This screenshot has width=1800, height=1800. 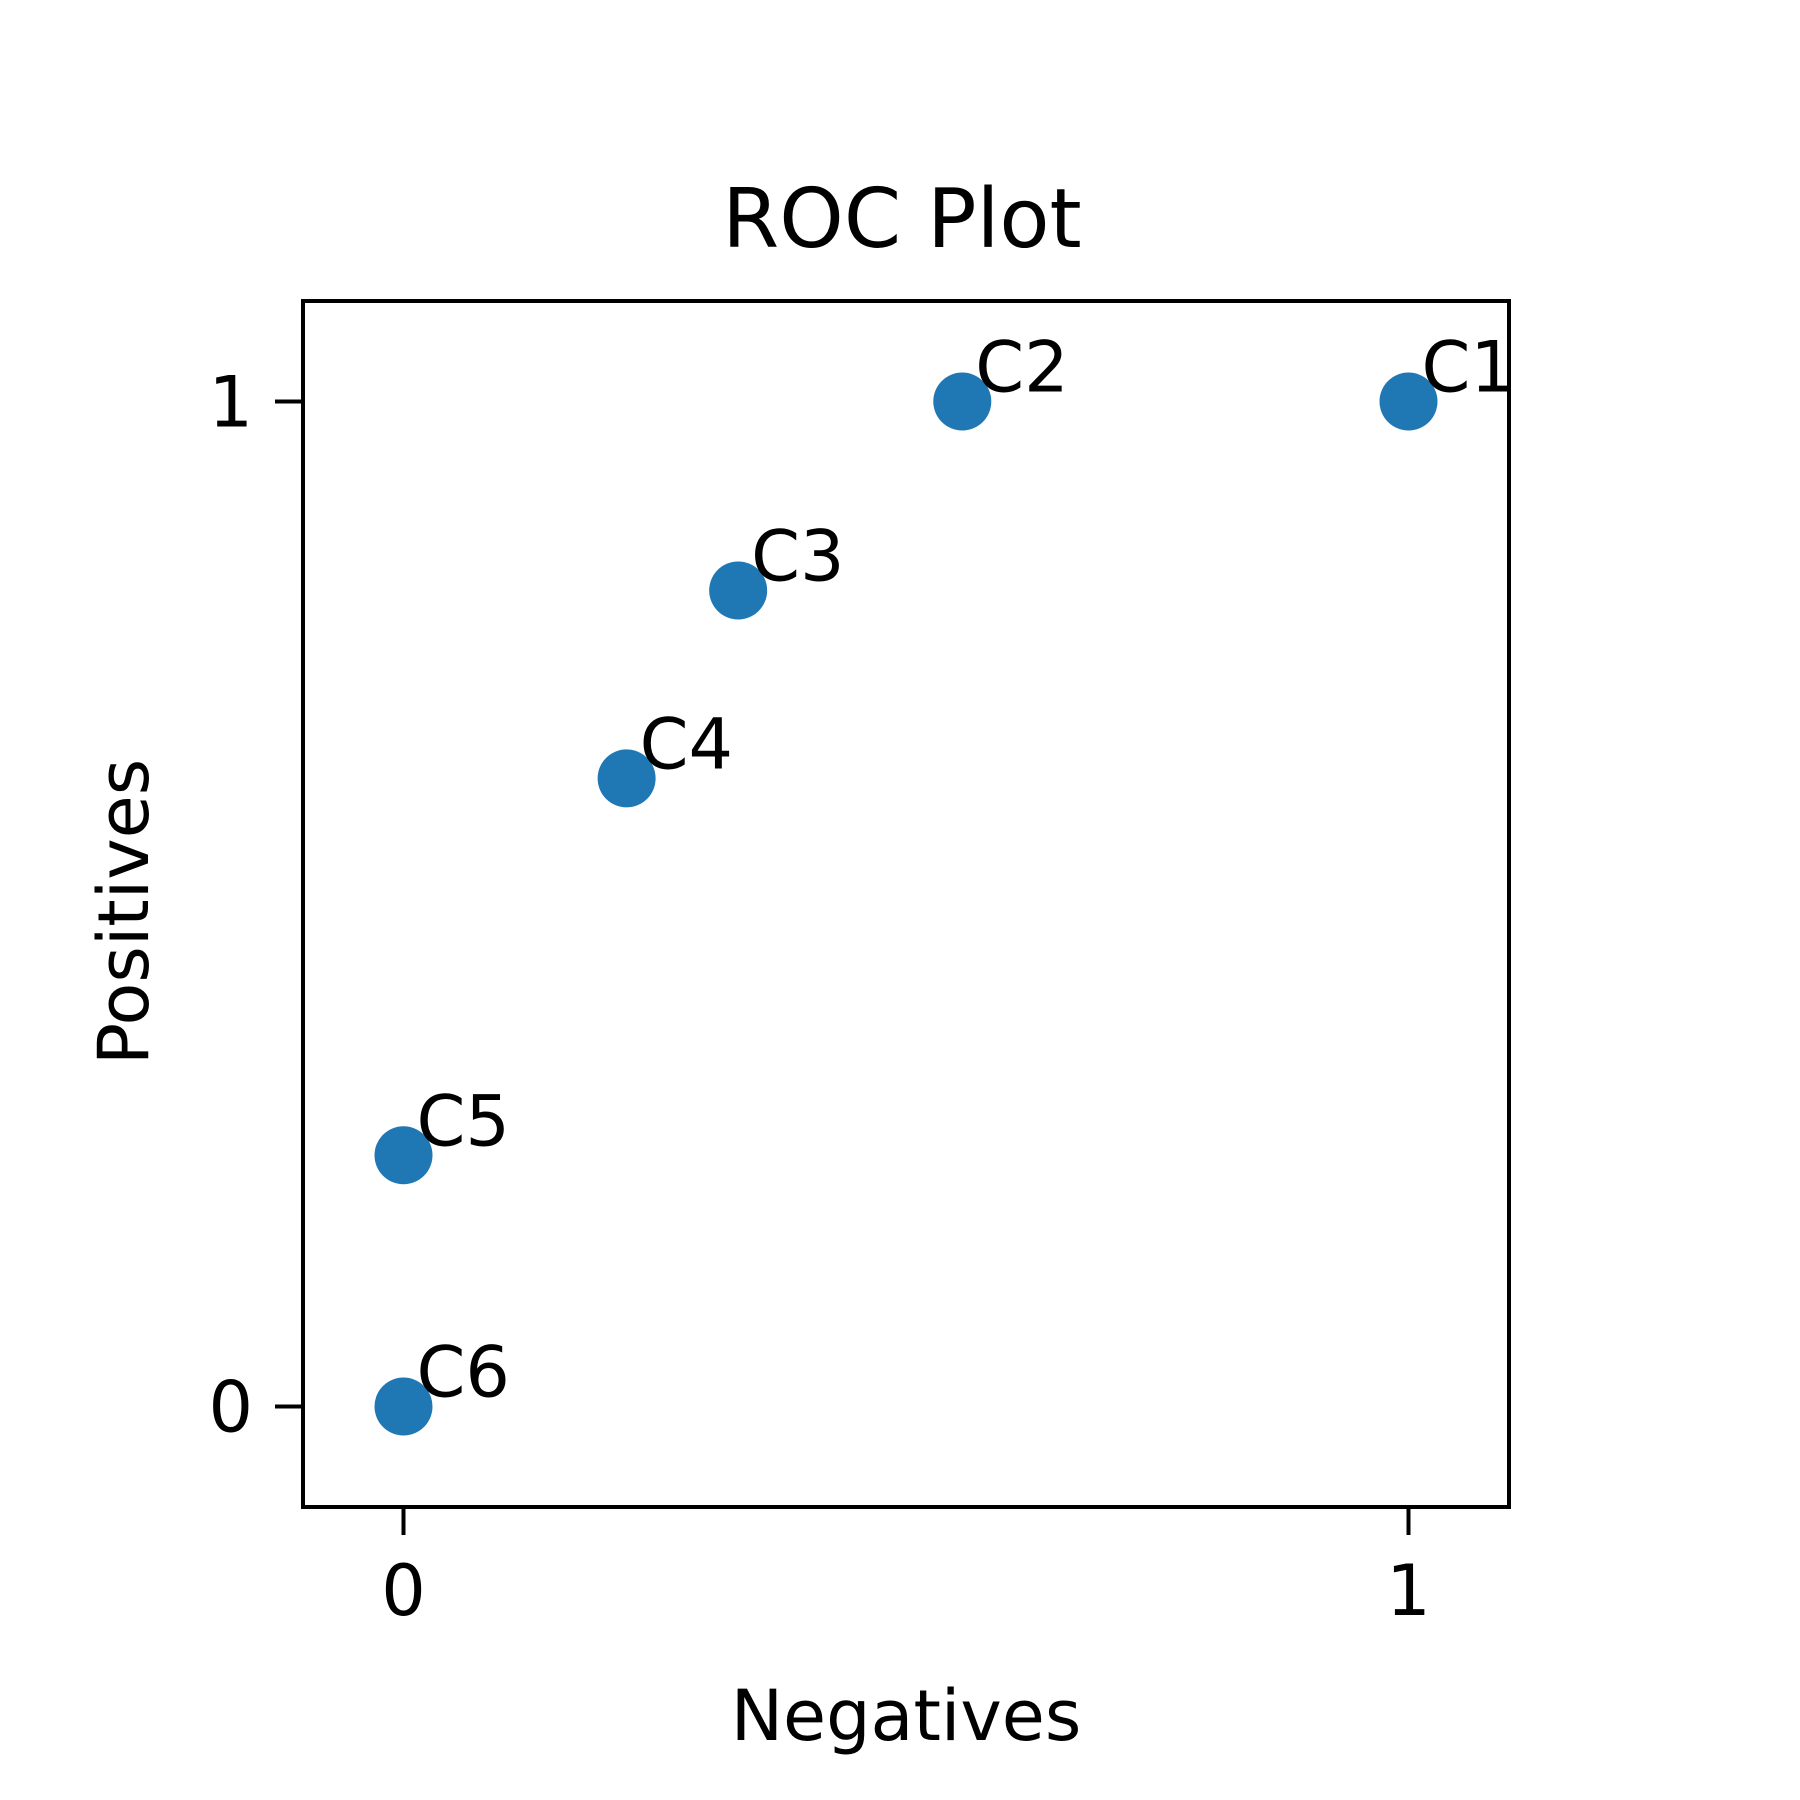 What do you see at coordinates (626, 778) in the screenshot?
I see `point-c4` at bounding box center [626, 778].